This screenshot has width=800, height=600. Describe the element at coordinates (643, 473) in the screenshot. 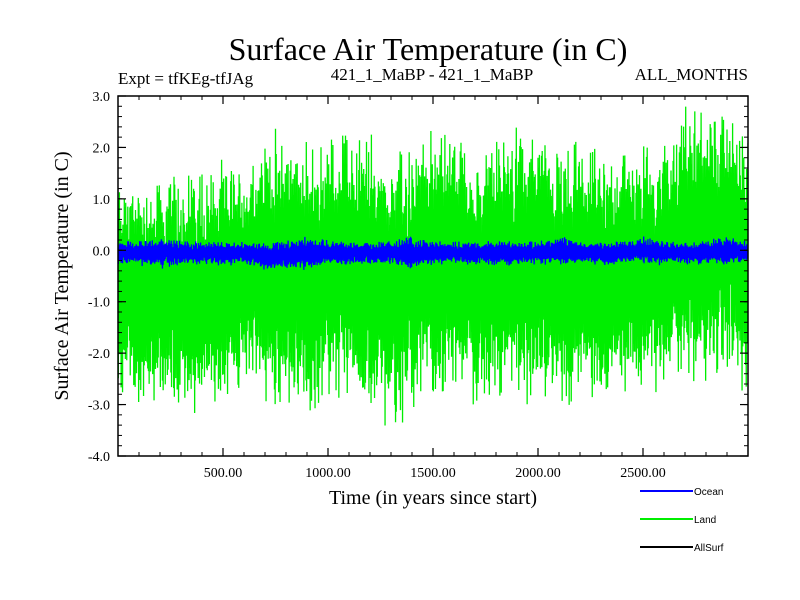

I see `x-tick-label: 2500.00` at that location.